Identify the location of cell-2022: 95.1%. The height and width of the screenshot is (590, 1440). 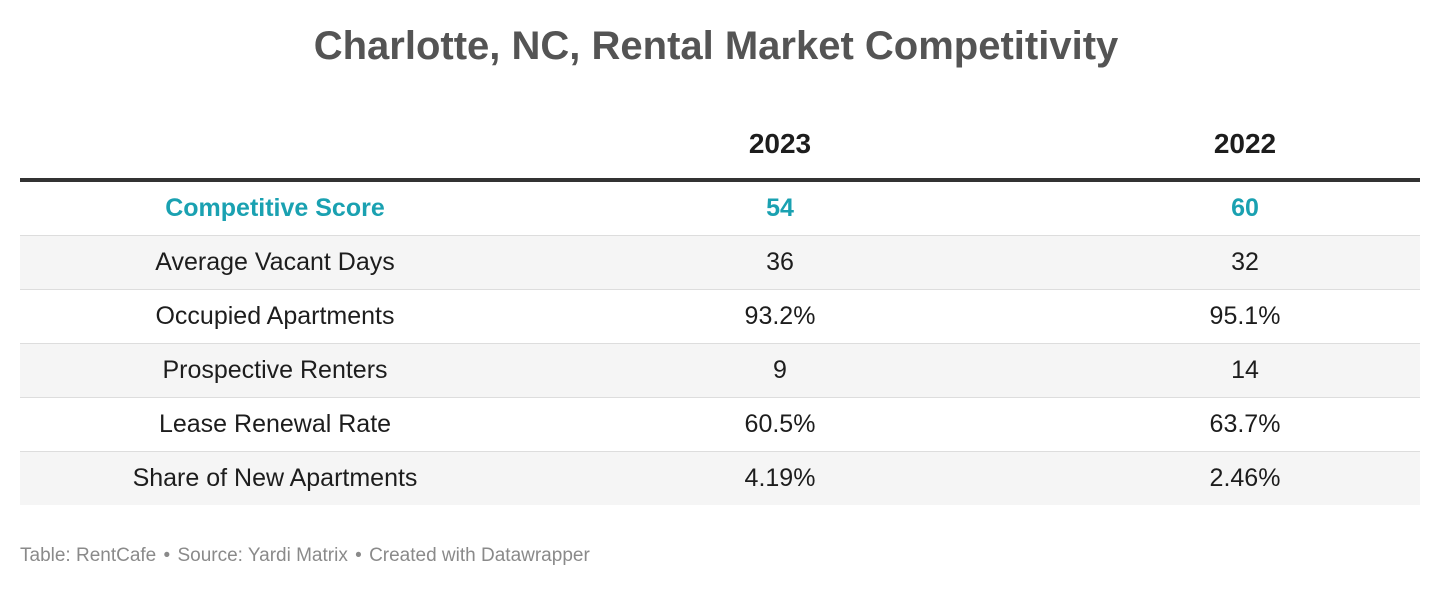
(1225, 316).